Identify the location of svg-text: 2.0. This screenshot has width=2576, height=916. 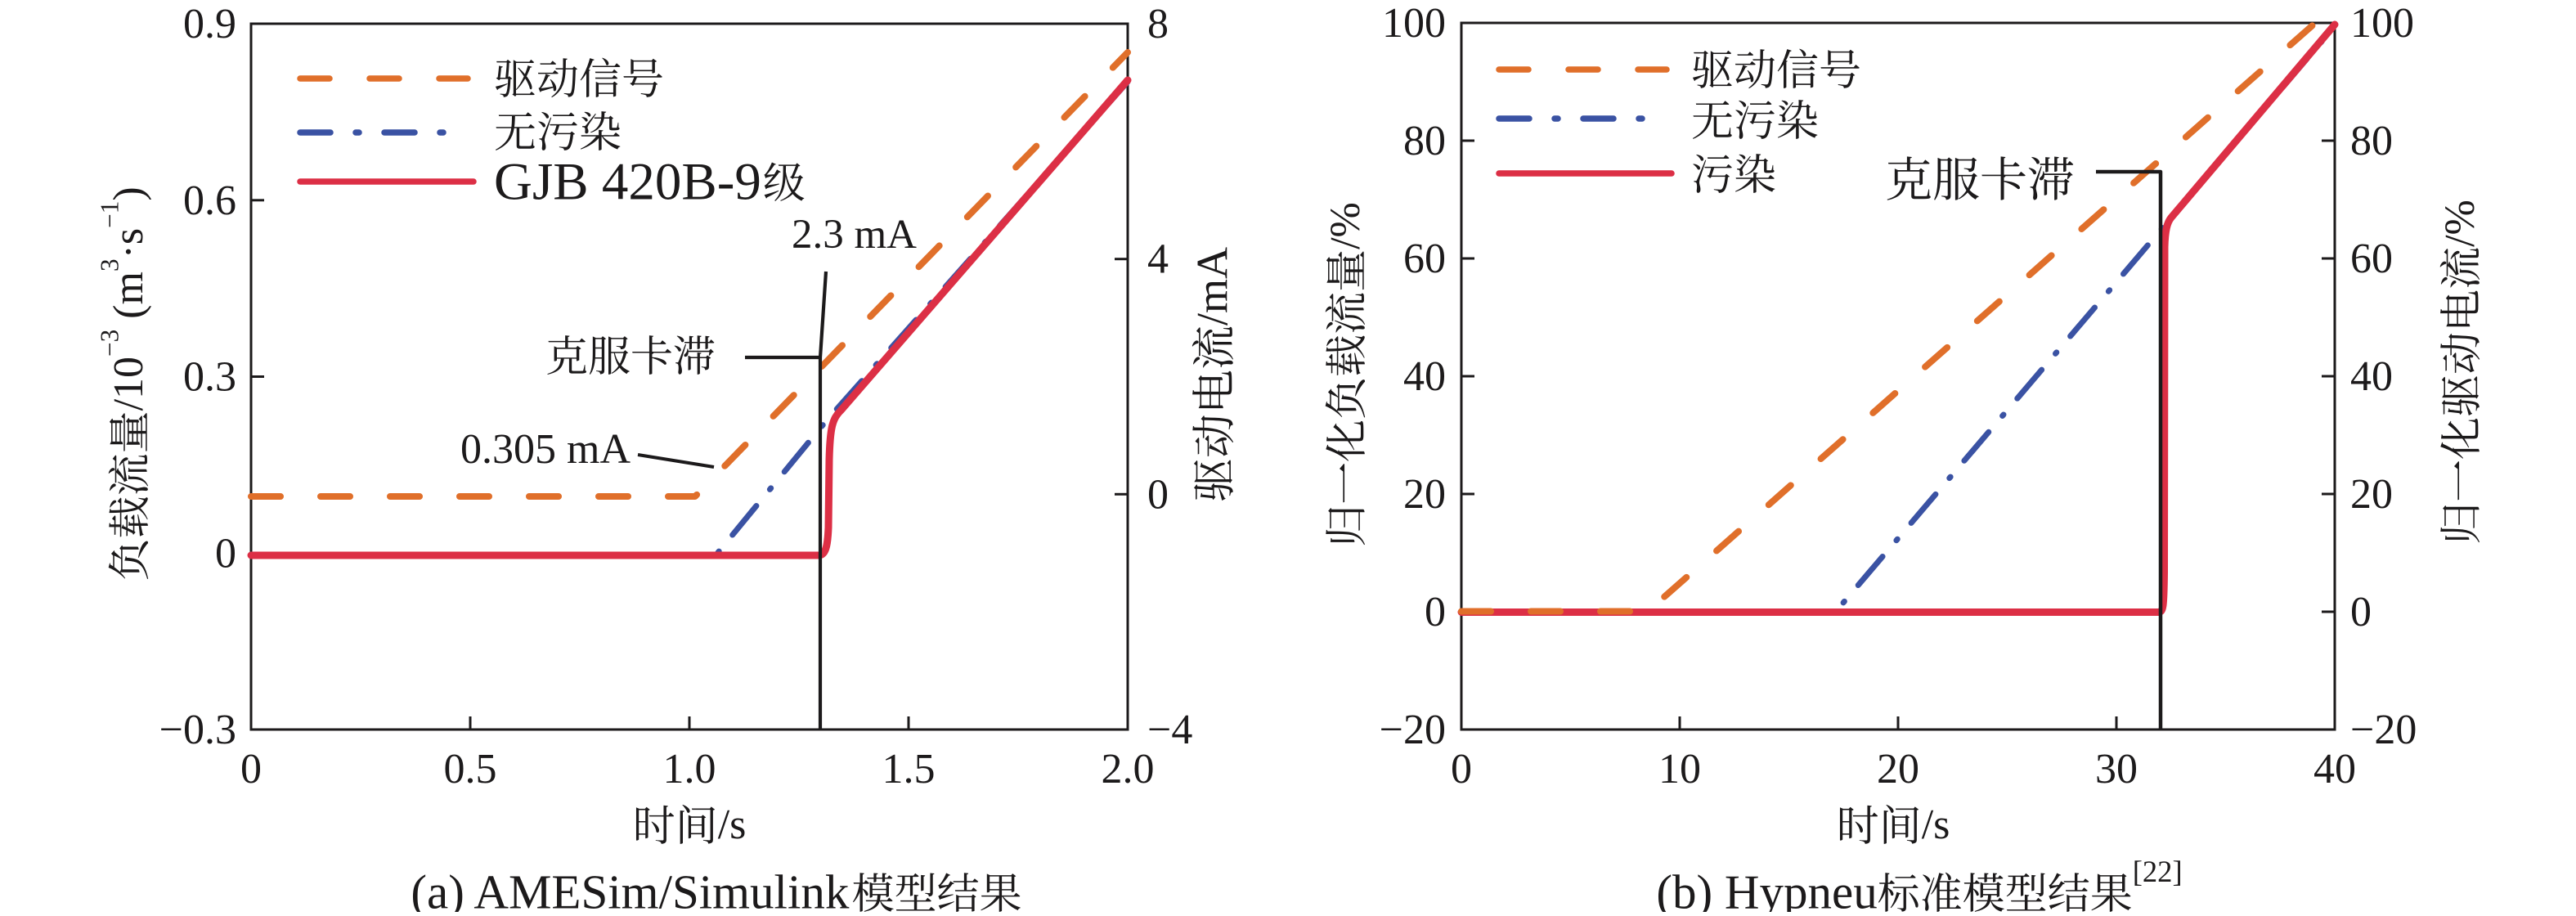
(1128, 769).